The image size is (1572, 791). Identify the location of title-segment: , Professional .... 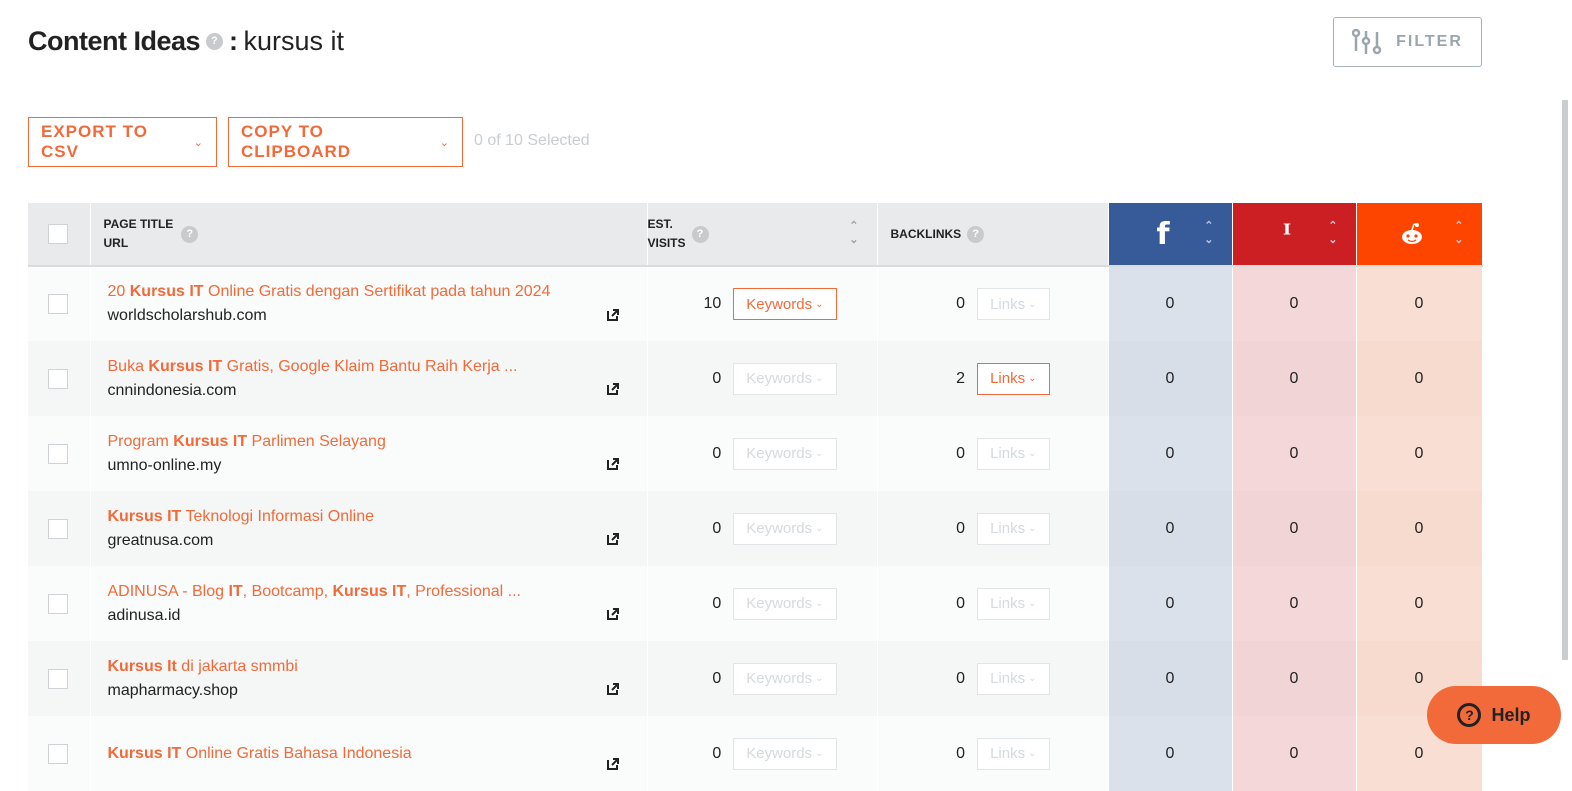
(463, 591).